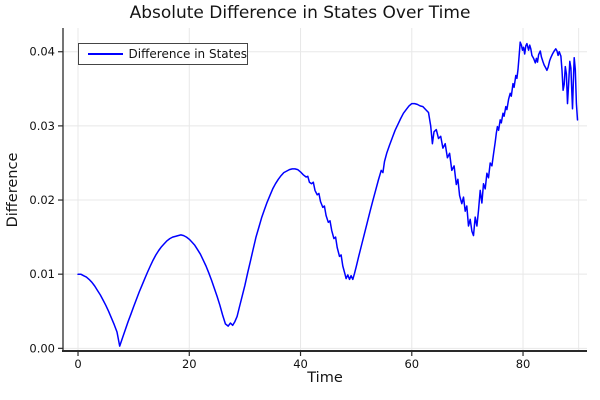 This screenshot has width=600, height=400. Describe the element at coordinates (325, 378) in the screenshot. I see `x-axis-label: Time` at that location.